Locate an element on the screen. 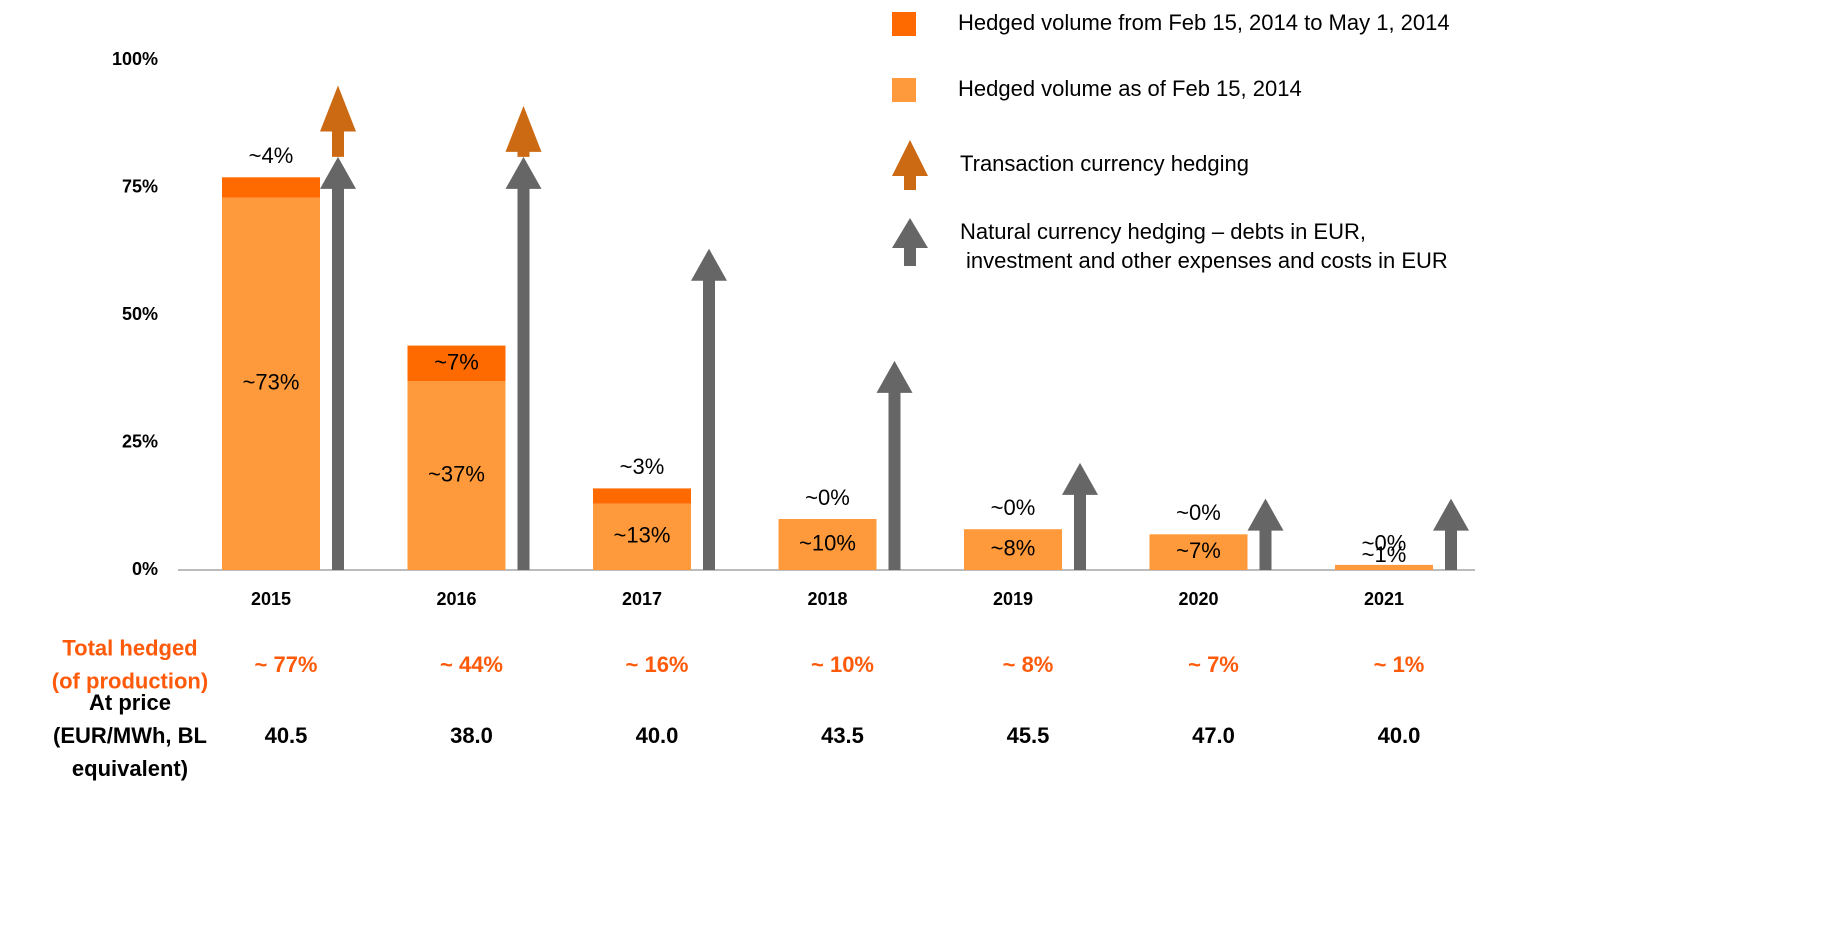  row-value: ~ 77% is located at coordinates (286, 664).